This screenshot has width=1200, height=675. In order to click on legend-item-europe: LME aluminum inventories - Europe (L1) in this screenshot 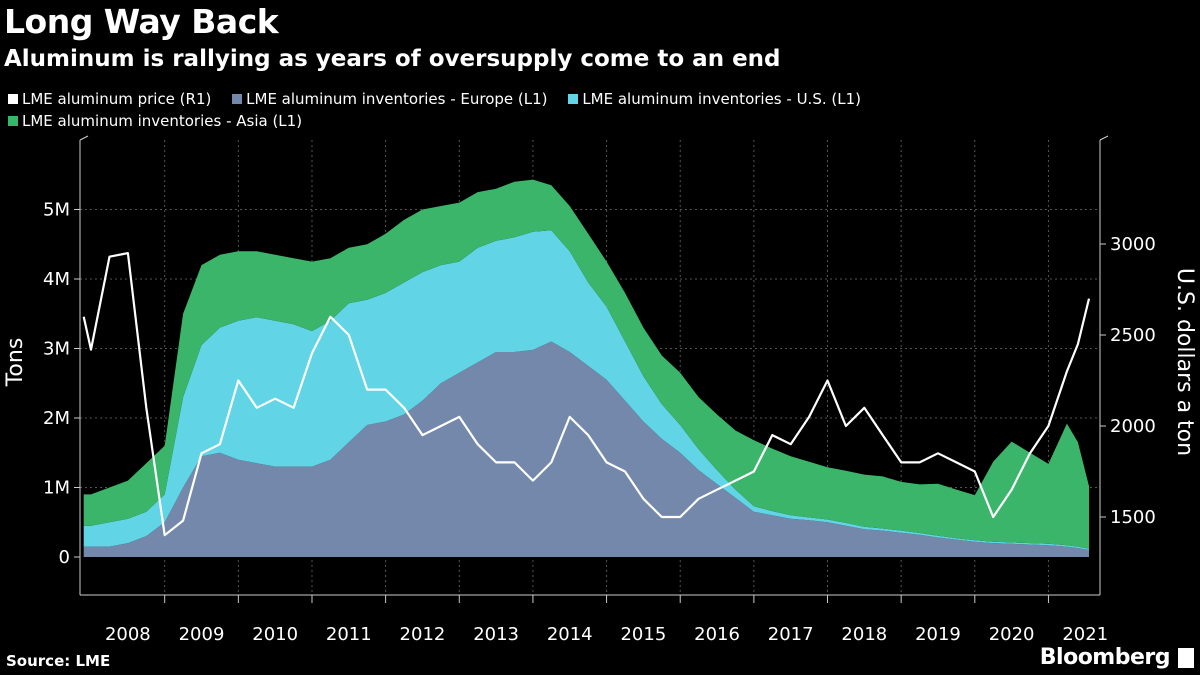, I will do `click(390, 99)`.